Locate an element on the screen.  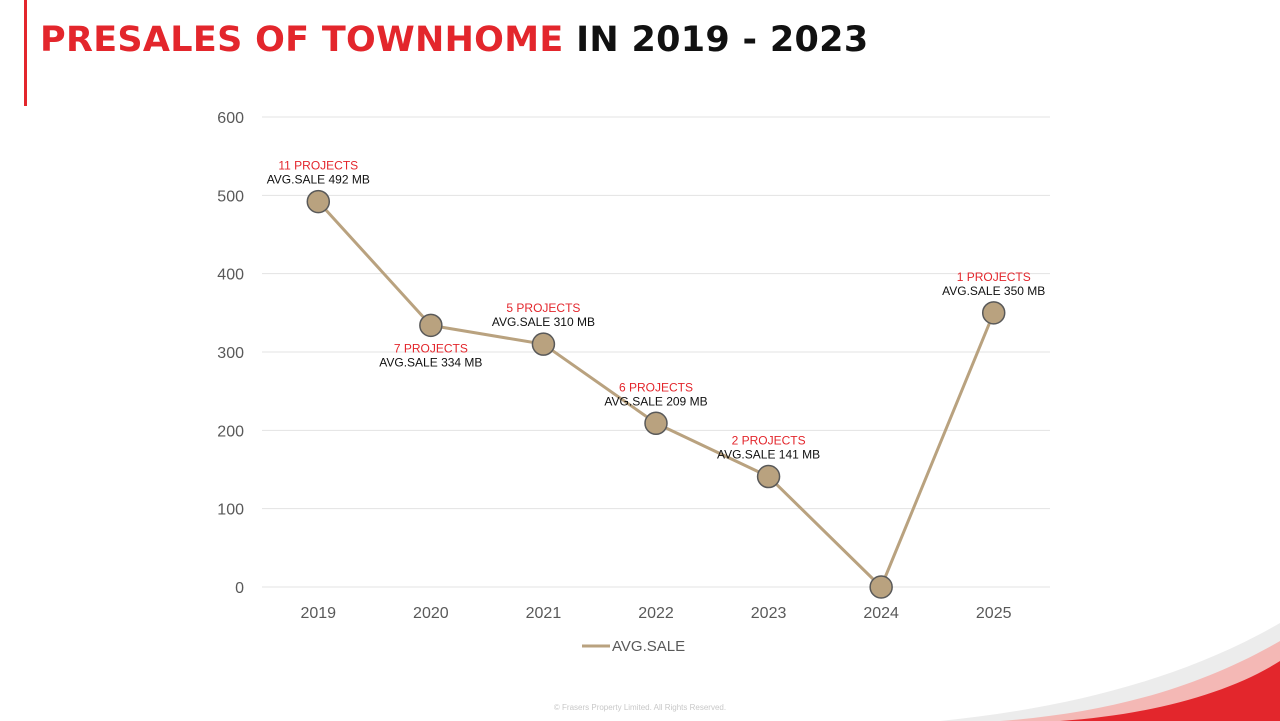
slide-title-highlight: PRESALES OF TOWNHOME is located at coordinates (302, 40).